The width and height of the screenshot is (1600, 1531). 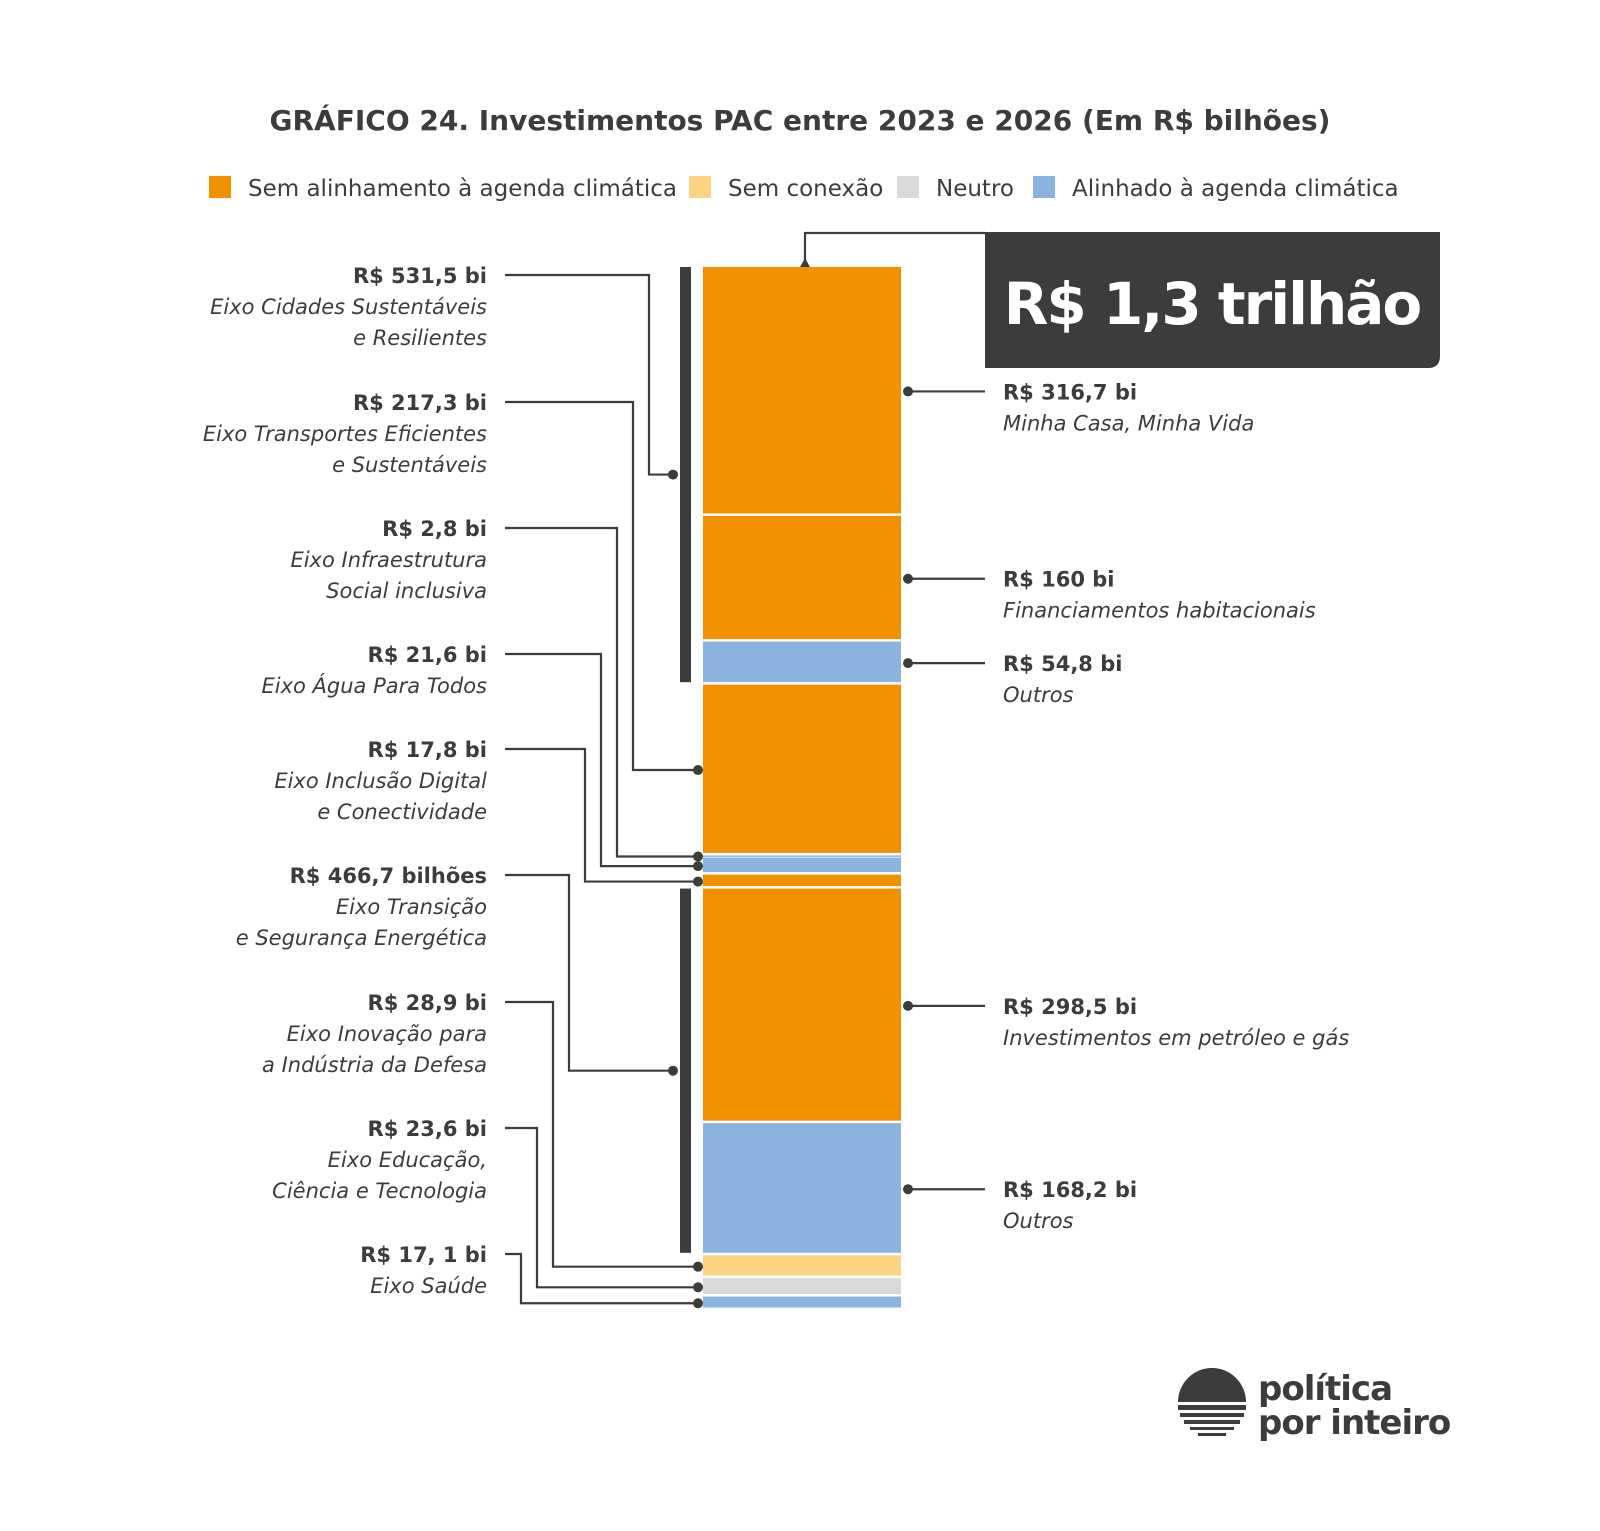 What do you see at coordinates (374, 1065) in the screenshot?
I see `left-label-name-7-2: a Indústria da Defesa` at bounding box center [374, 1065].